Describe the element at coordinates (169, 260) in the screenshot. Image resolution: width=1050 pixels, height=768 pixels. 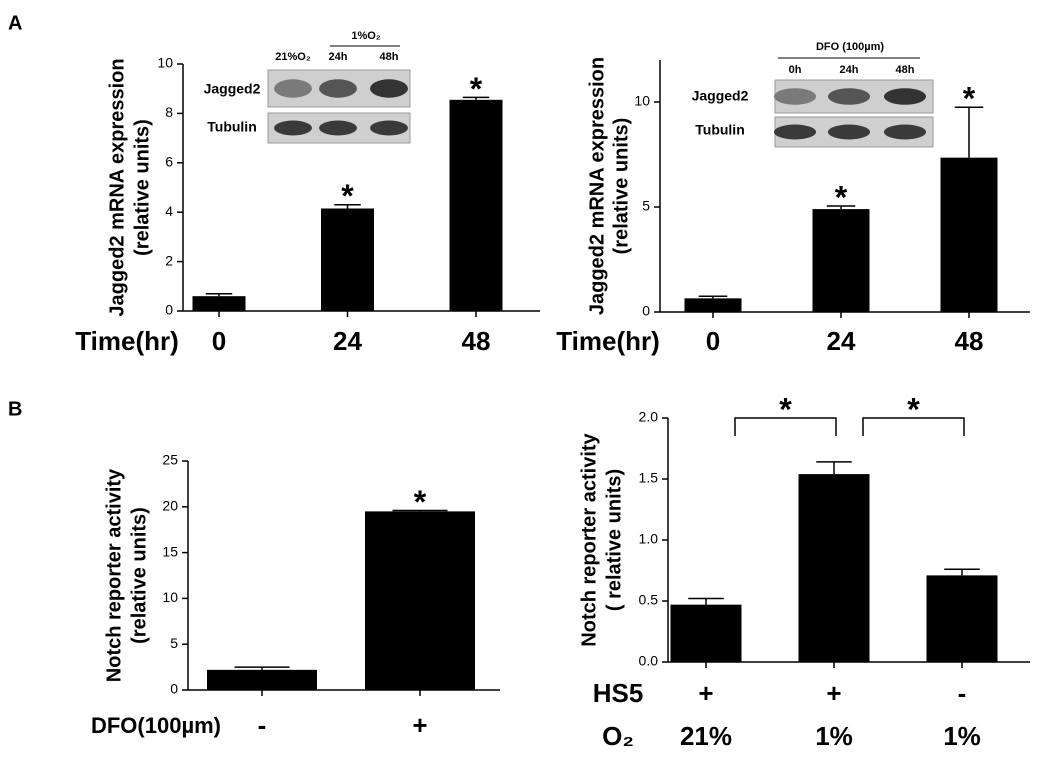
I see `y-tick-label: 2` at that location.